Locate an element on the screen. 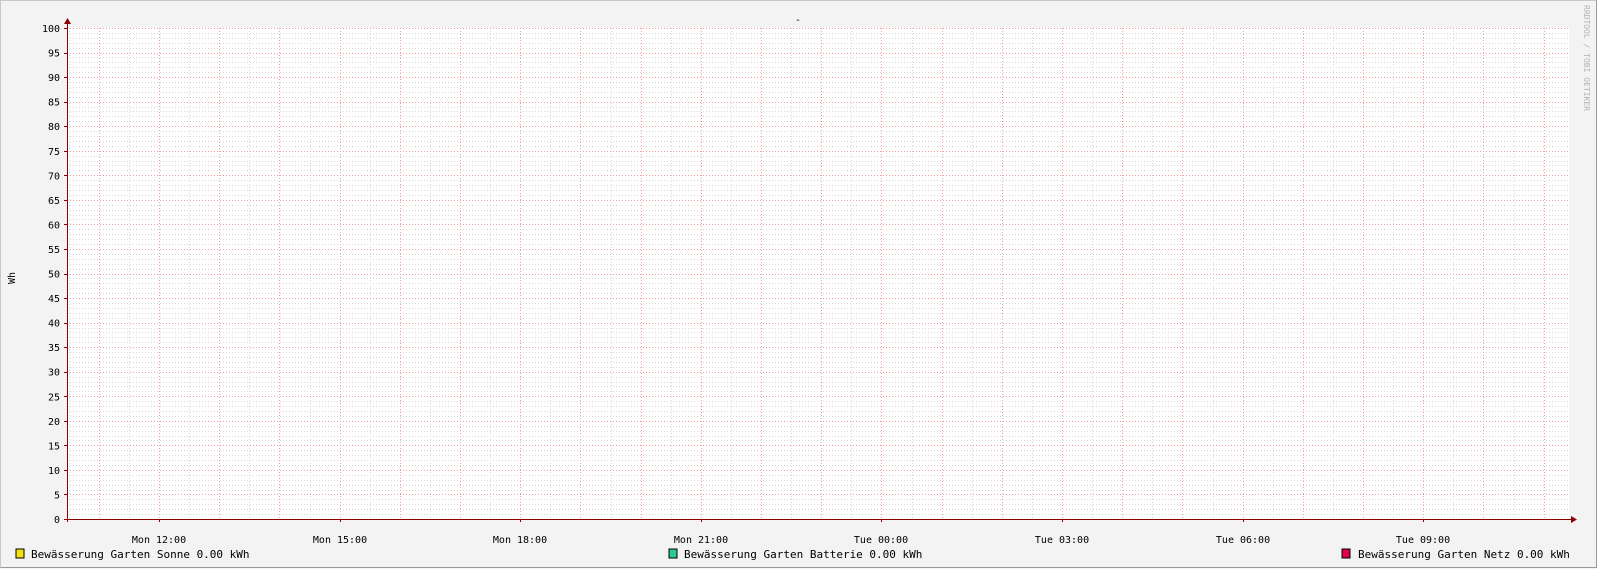 The width and height of the screenshot is (1597, 569). chart-title: - is located at coordinates (798, 20).